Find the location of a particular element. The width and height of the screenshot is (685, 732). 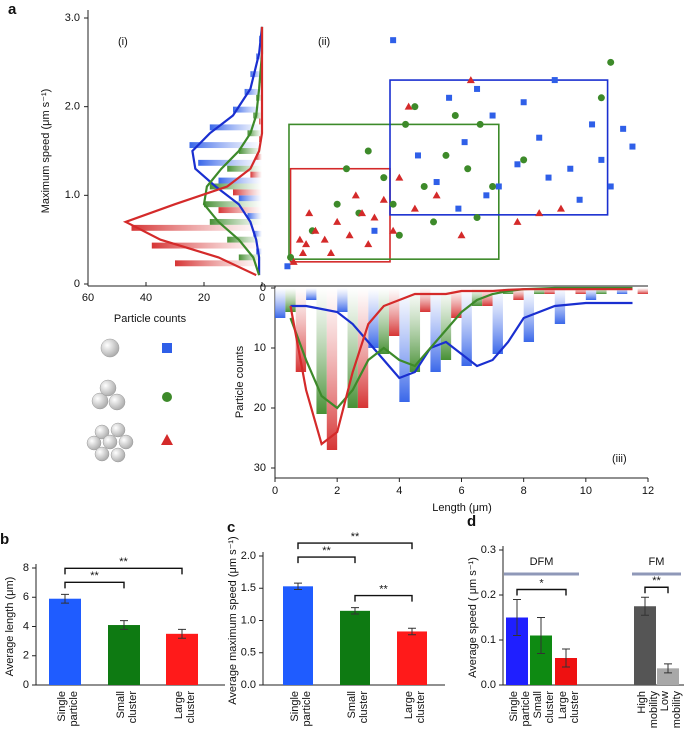

x-tick-label: High mobility is located at coordinates (648, 711).